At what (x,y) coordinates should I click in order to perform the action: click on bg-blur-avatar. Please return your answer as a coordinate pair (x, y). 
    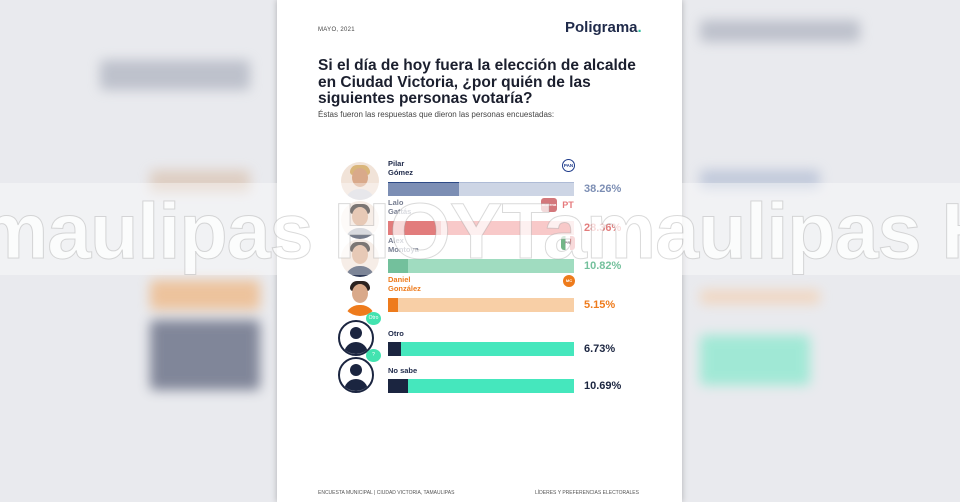
    Looking at the image, I should click on (205, 355).